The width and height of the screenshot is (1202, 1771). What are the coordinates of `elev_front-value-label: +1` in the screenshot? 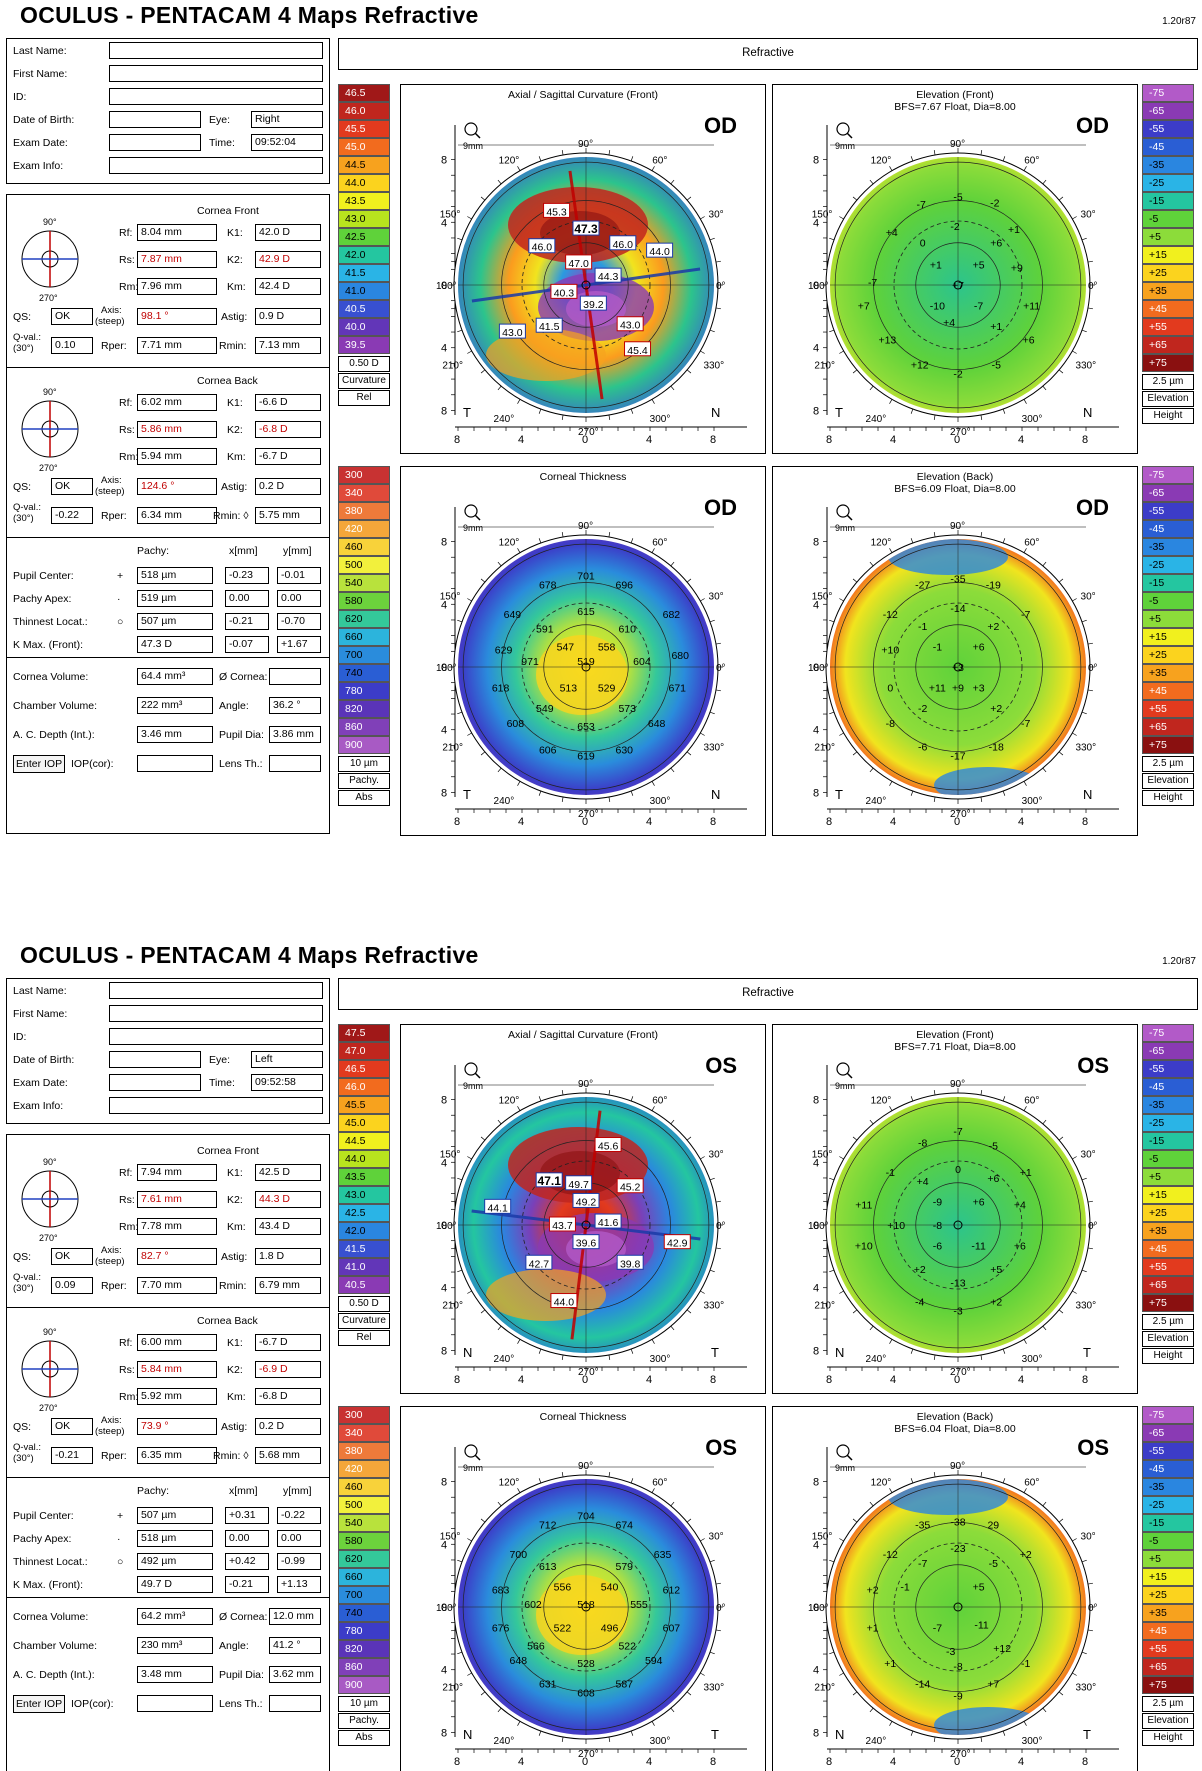 It's located at (1014, 230).